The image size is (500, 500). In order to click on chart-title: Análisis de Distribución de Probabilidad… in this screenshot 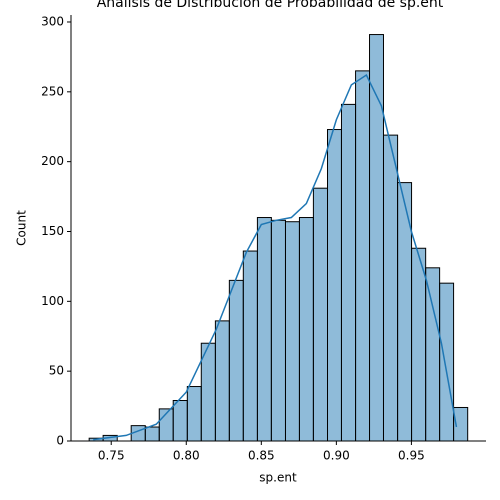, I will do `click(270, 5)`.